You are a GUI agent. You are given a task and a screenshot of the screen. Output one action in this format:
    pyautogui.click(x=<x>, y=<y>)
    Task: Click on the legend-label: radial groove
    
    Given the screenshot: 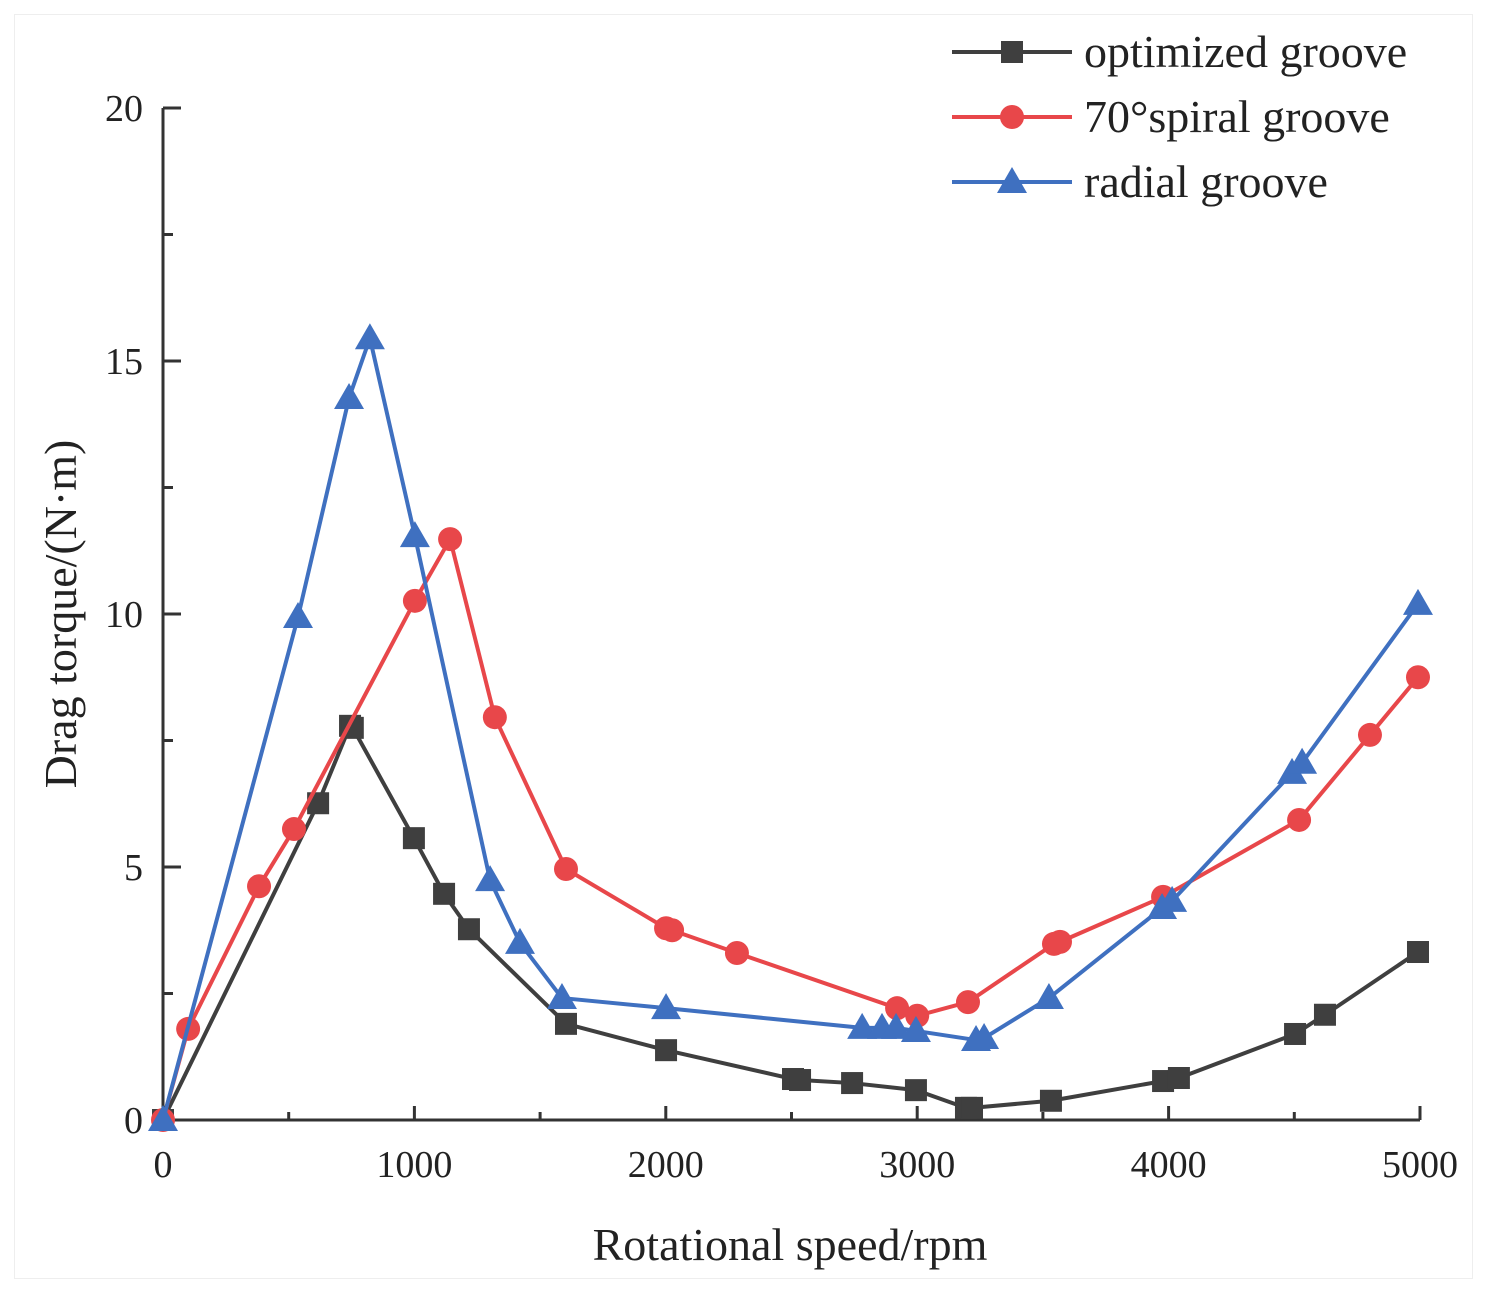 What is the action you would take?
    pyautogui.click(x=1206, y=181)
    